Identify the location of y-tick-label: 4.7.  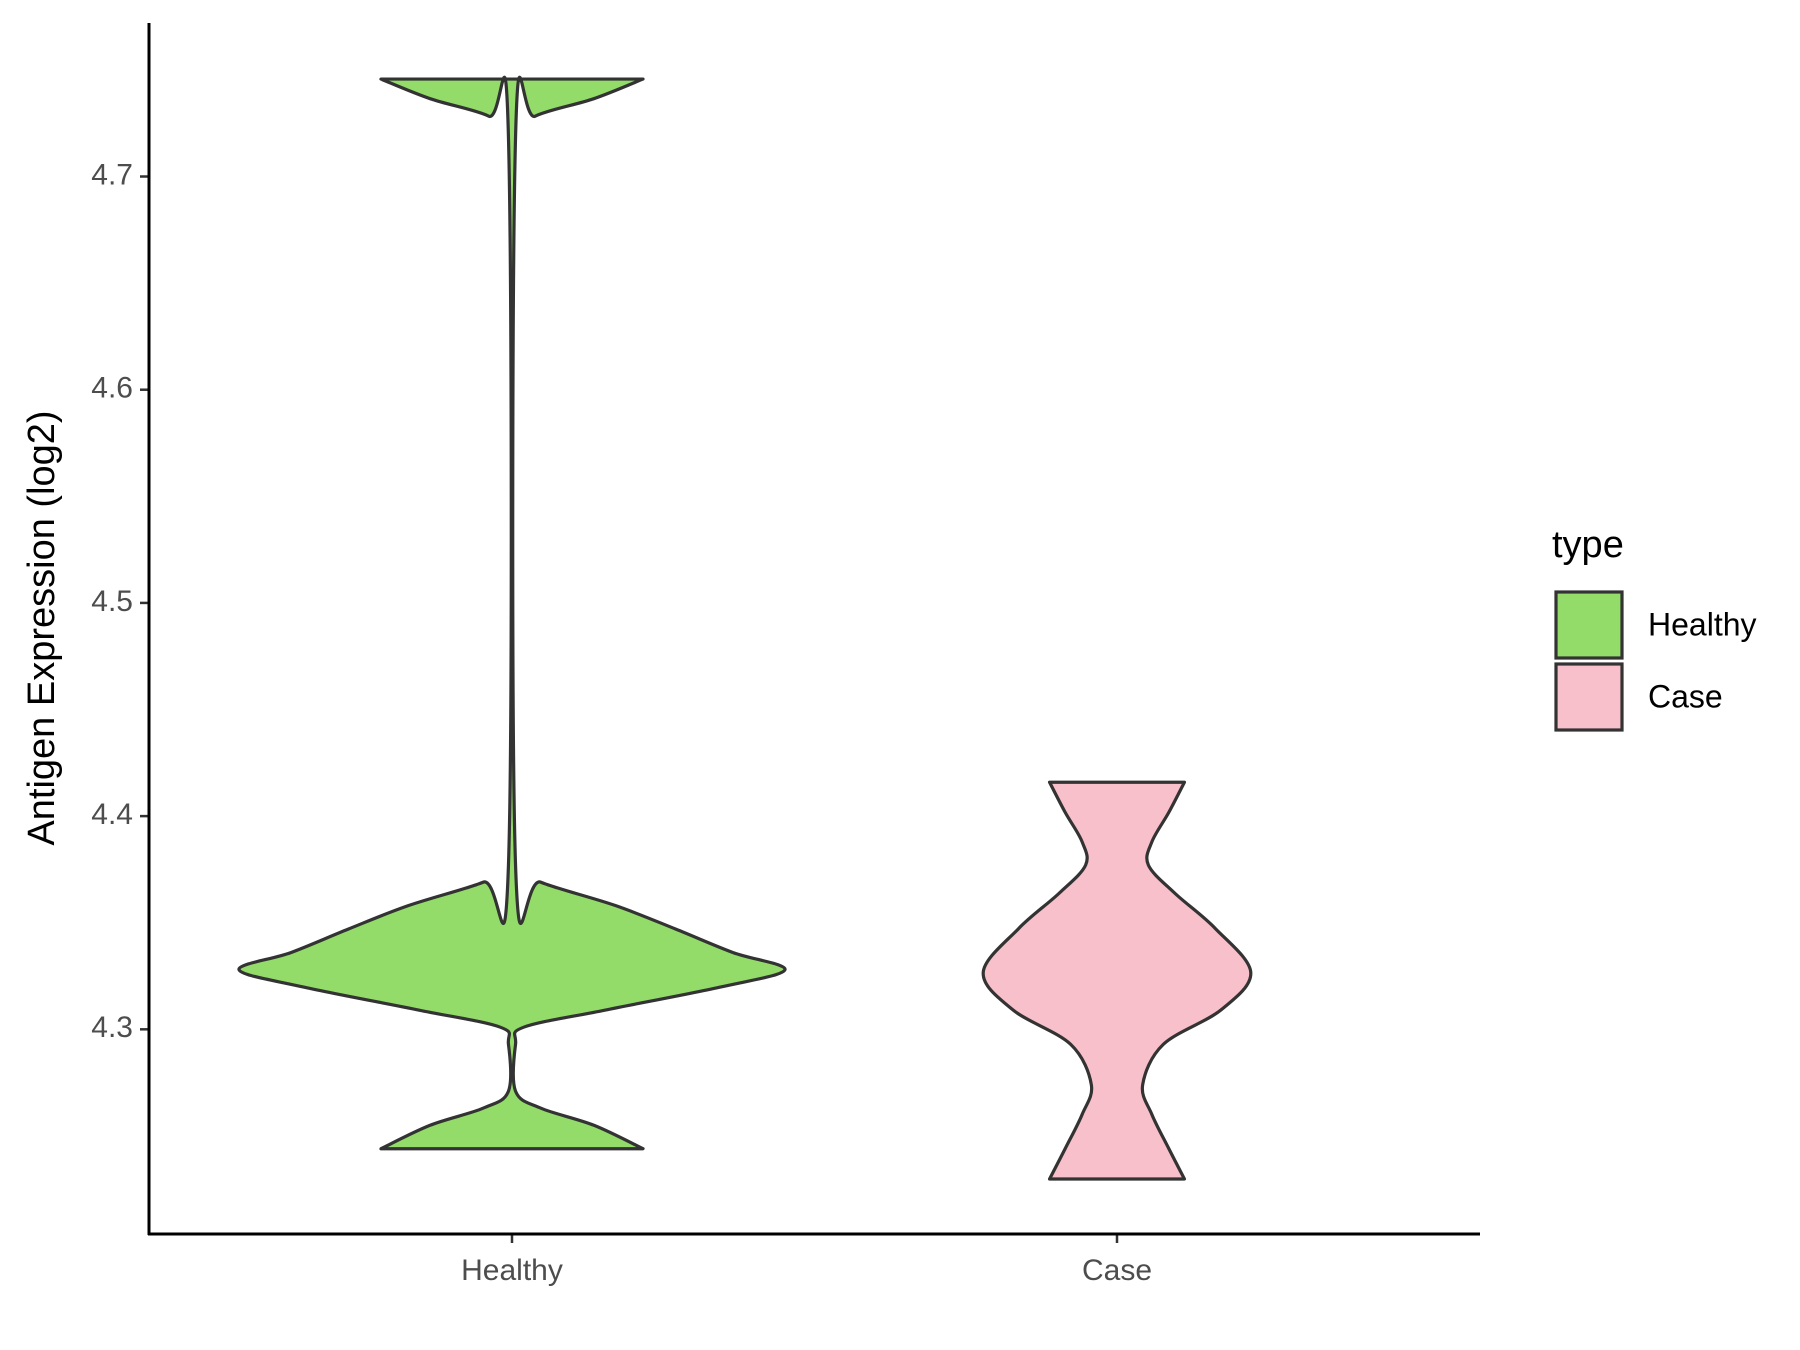
(112, 174).